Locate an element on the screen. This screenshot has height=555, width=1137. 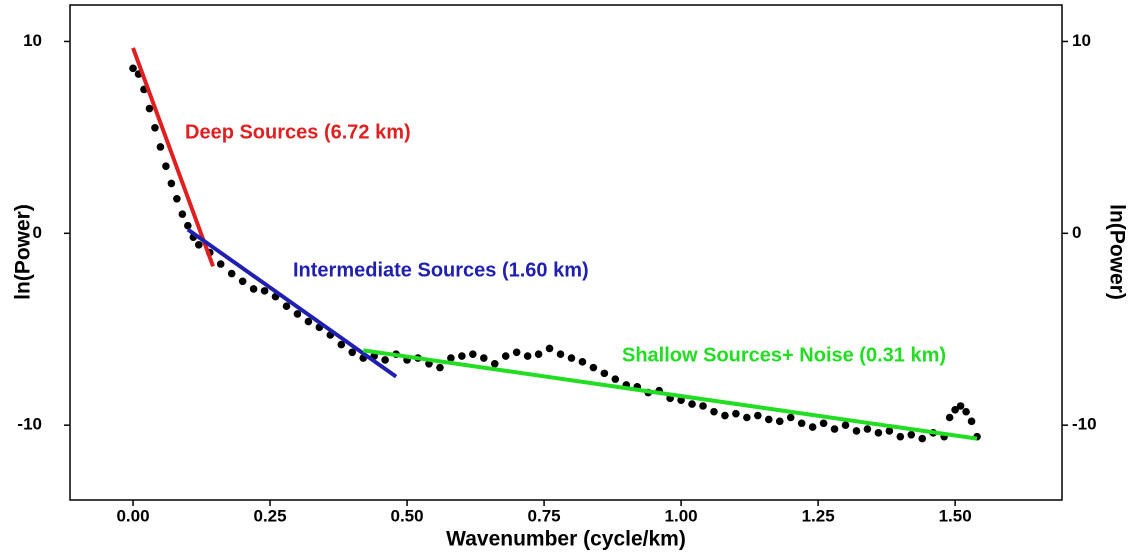
y2-axis-label: ln(Power) is located at coordinates (1116, 252).